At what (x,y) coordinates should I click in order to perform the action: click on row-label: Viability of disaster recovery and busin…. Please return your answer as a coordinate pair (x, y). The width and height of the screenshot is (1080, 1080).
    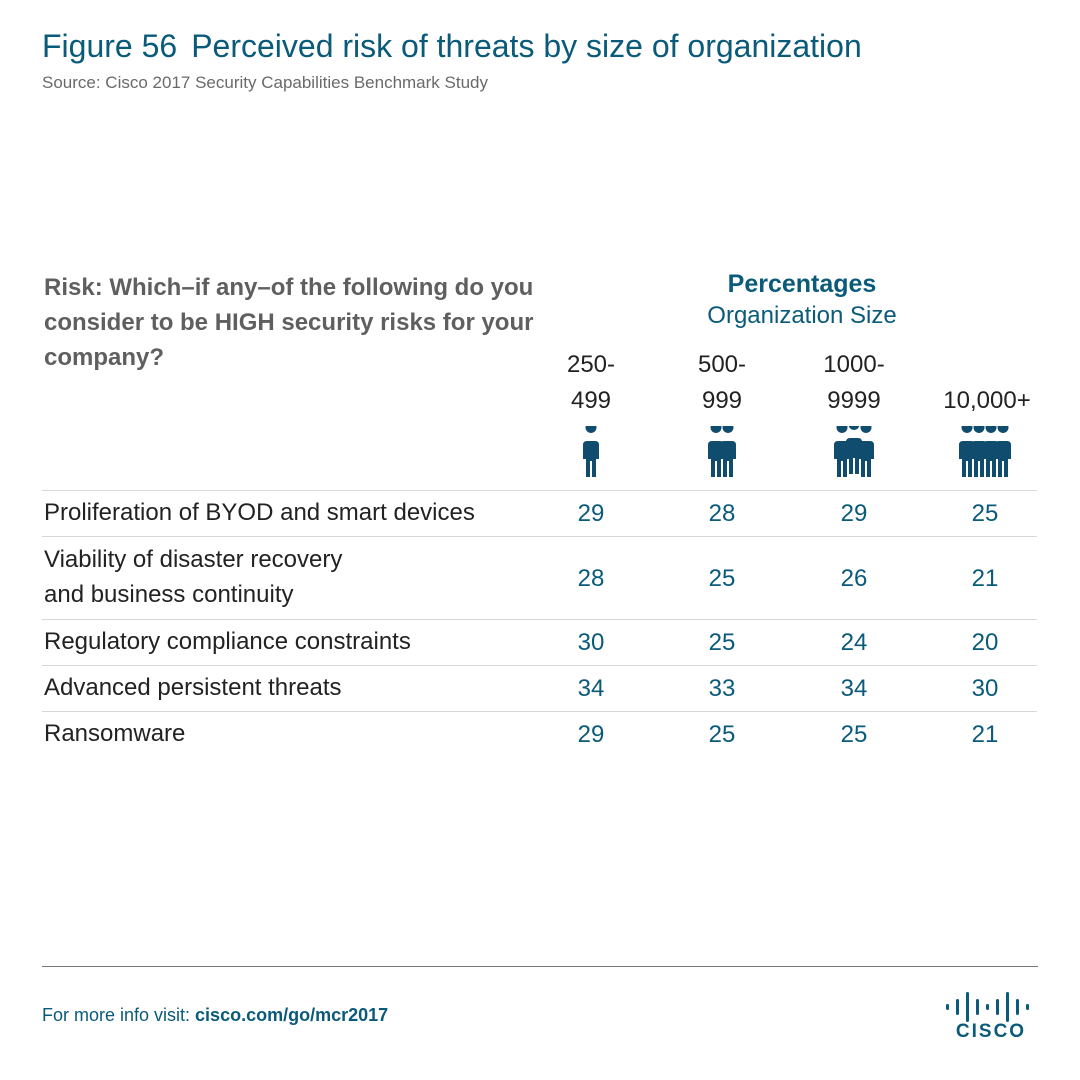
    Looking at the image, I should click on (193, 577).